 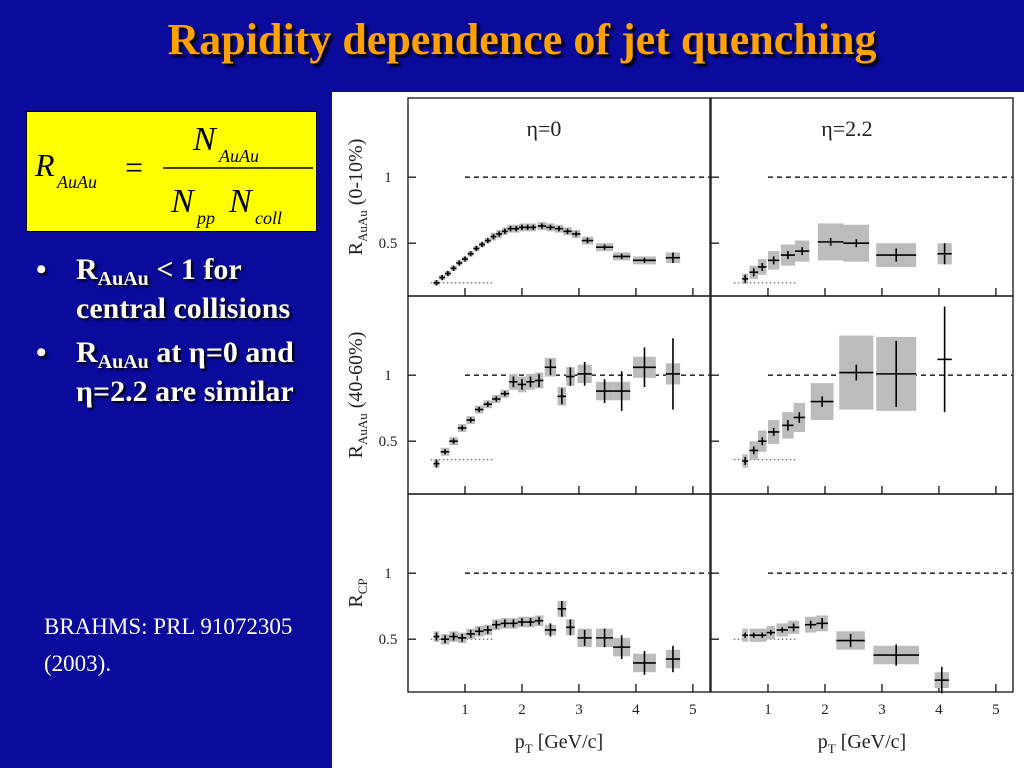 I want to click on bullet-item: • RAuAu < 1 for central collisions, so click(x=186, y=289).